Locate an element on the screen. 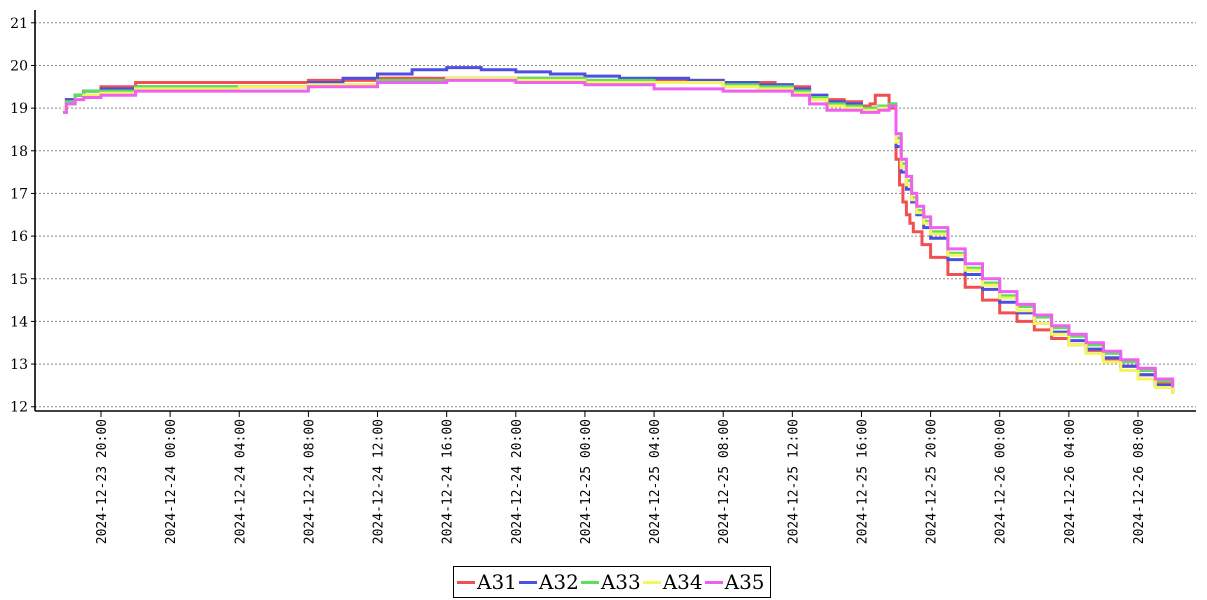  legend-label: A31 is located at coordinates (497, 582).